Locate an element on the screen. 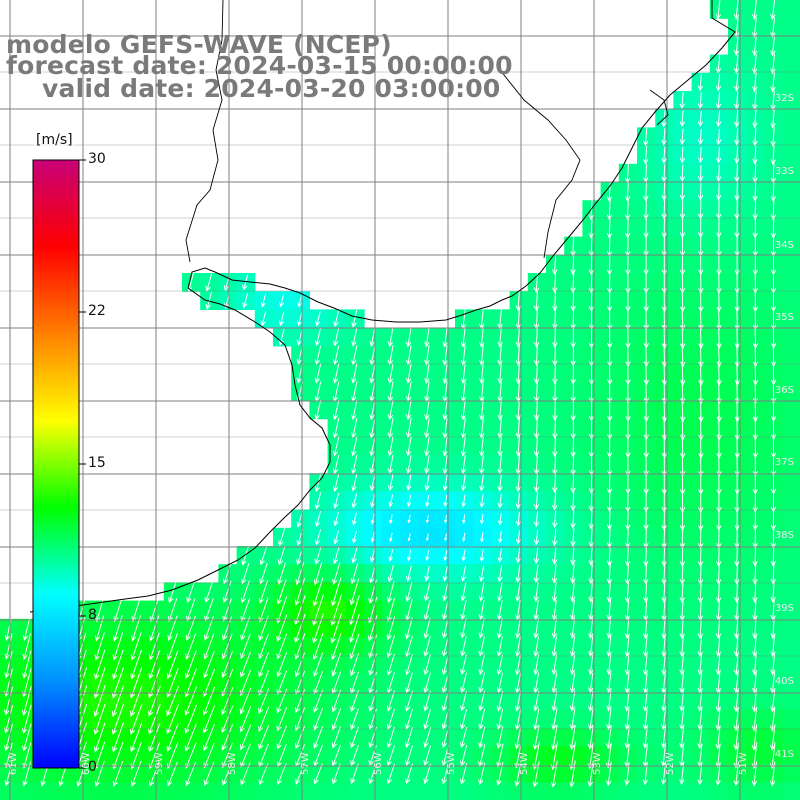 This screenshot has height=800, width=800. forecast-date: forecast date: 2024-03-15 00:00:00 is located at coordinates (259, 65).